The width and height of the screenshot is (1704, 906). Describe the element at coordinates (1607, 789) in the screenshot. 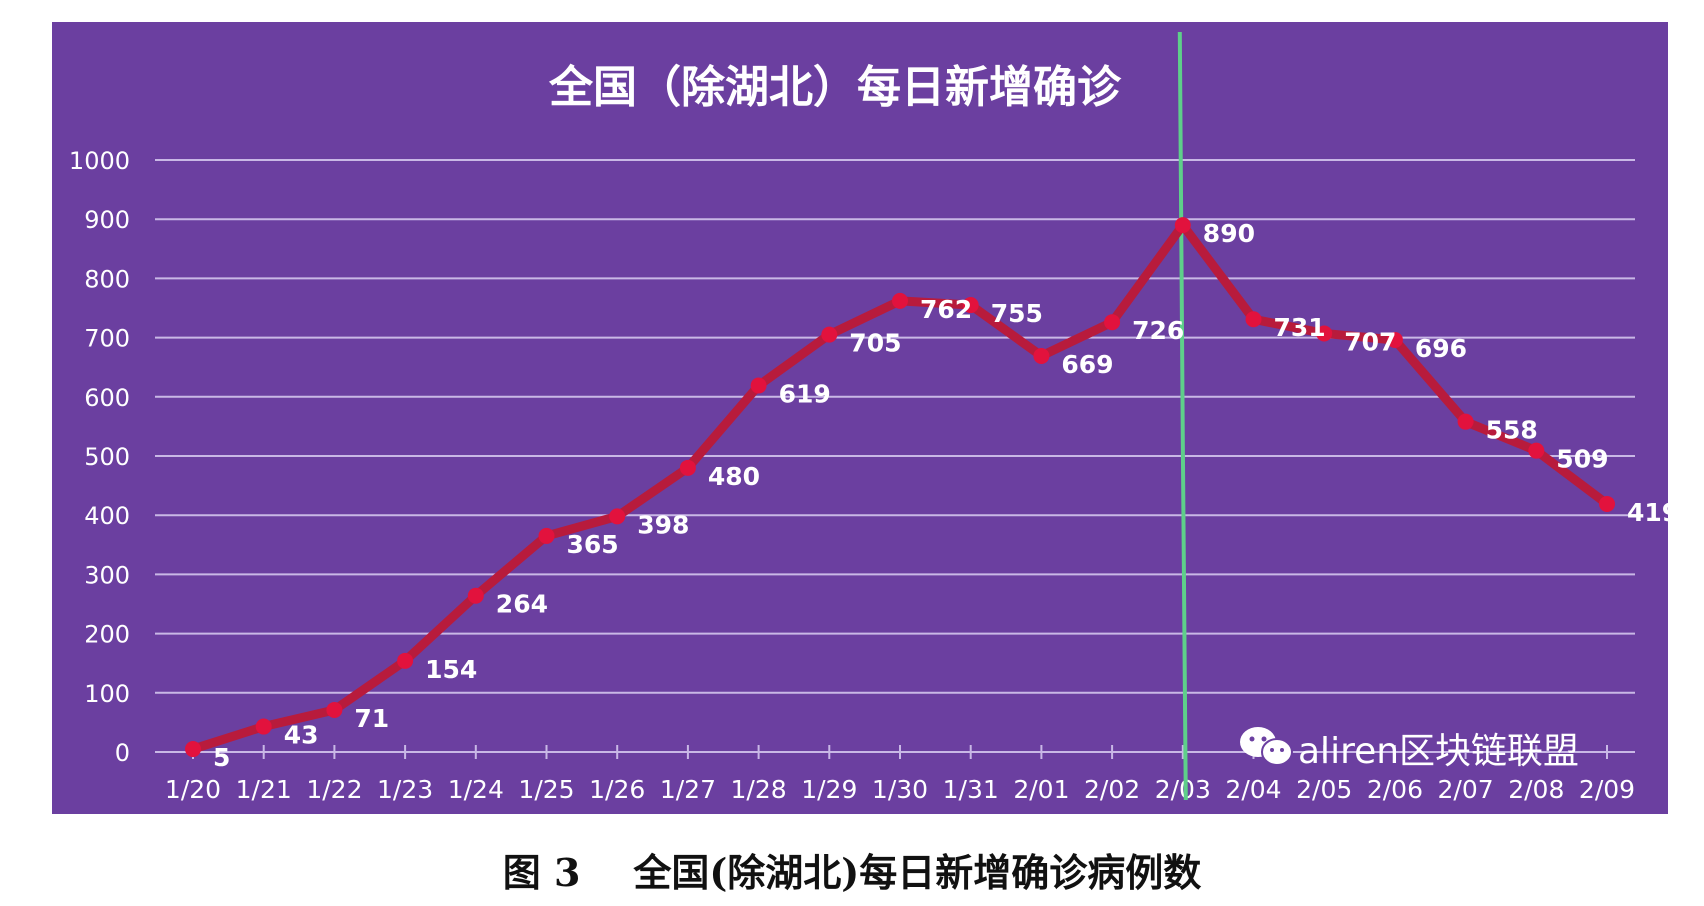

I see `x-tick-label: 2/09` at that location.